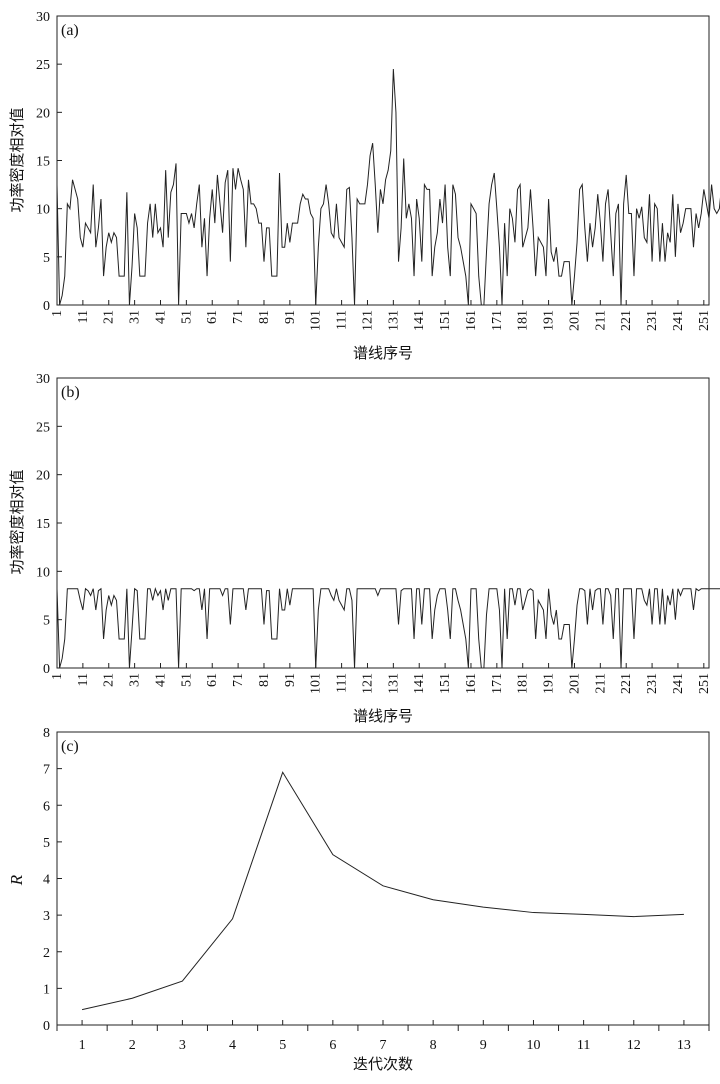 This screenshot has height=1084, width=720. I want to click on x-tick-label: 2, so click(132, 1045).